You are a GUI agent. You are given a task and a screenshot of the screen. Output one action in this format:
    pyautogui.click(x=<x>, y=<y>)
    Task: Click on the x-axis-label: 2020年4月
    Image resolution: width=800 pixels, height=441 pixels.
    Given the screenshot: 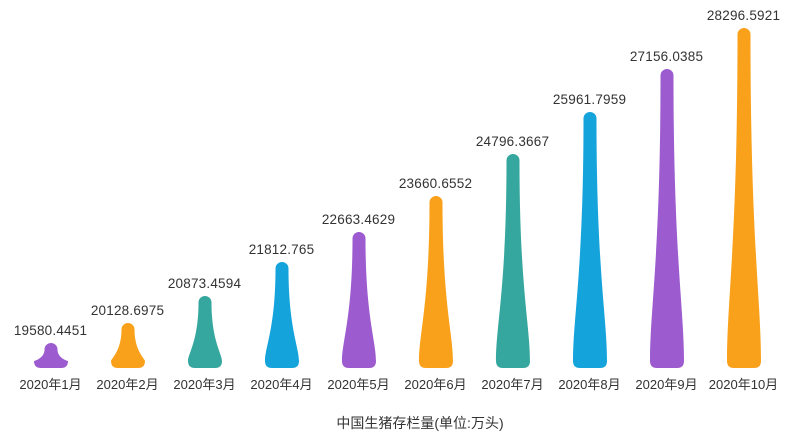 What is the action you would take?
    pyautogui.click(x=281, y=384)
    